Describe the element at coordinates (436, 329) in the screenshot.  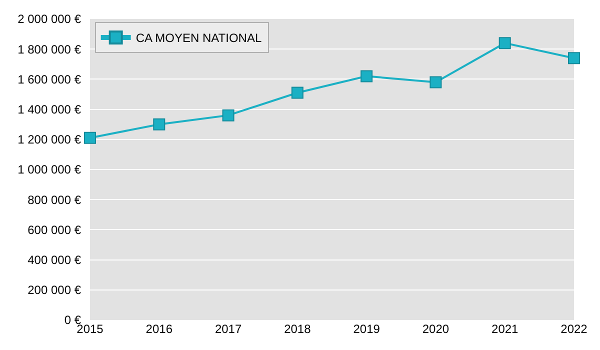
I see `x-tick-label: 2020` at that location.